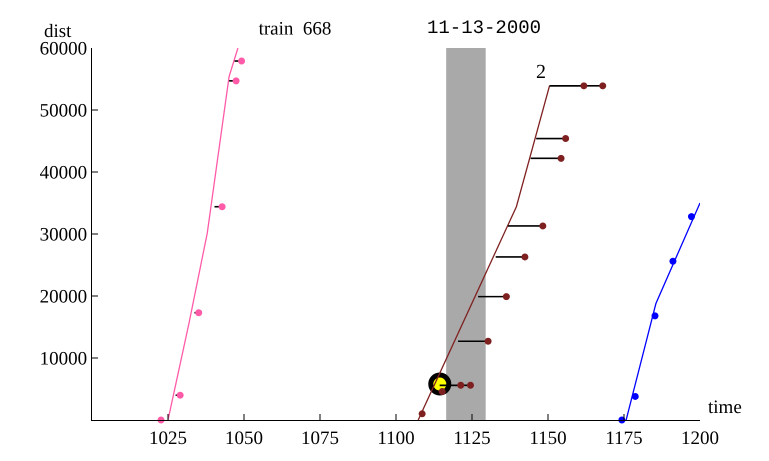 Image resolution: width=769 pixels, height=461 pixels. Describe the element at coordinates (244, 438) in the screenshot. I see `x-tick-label: 1050` at that location.